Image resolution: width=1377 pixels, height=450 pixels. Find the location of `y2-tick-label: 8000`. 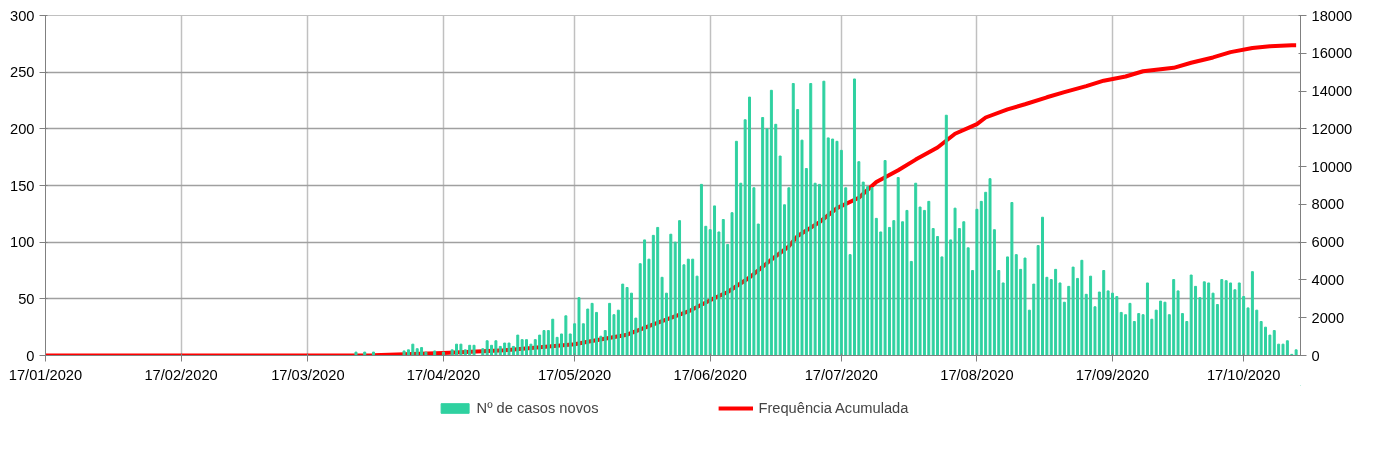

y2-tick-label: 8000 is located at coordinates (1328, 204).